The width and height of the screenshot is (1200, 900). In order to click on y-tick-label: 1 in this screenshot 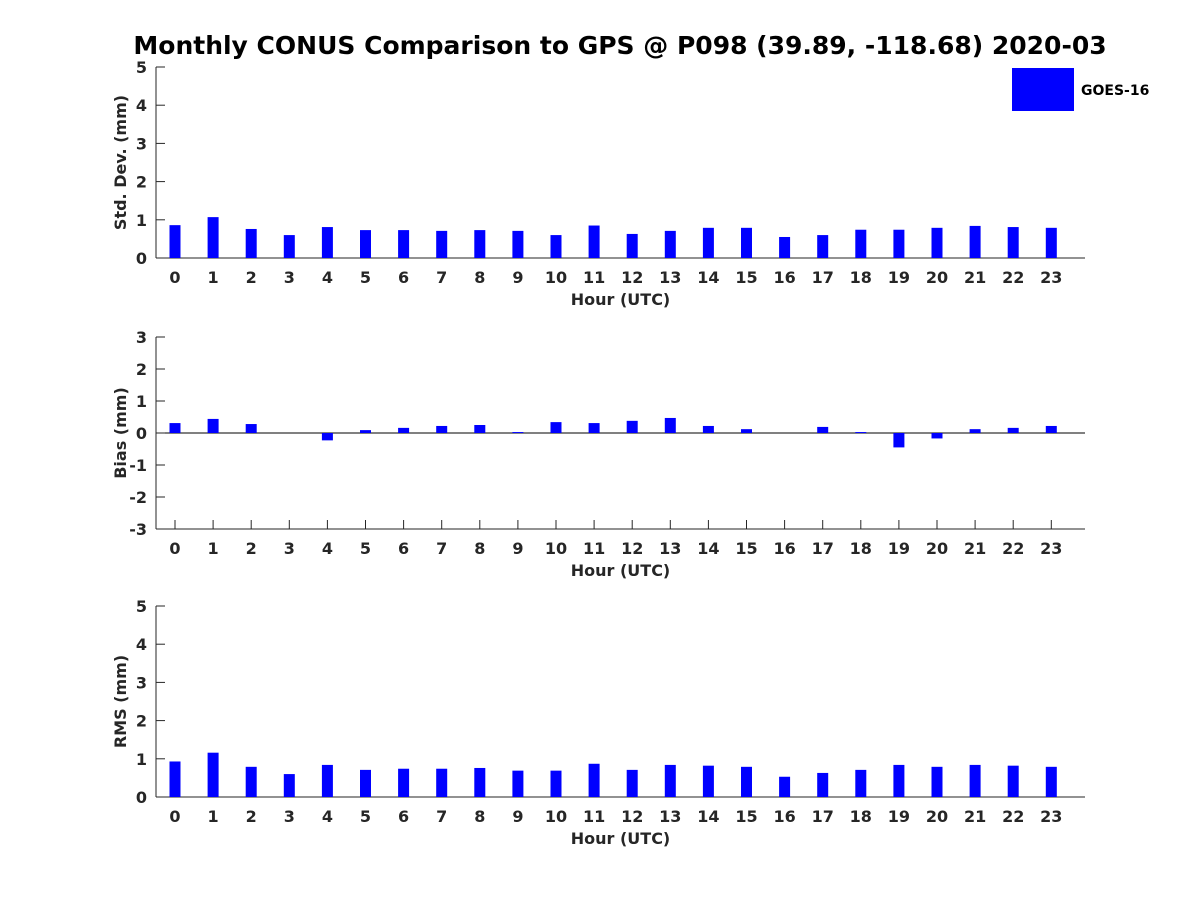, I will do `click(141, 220)`.